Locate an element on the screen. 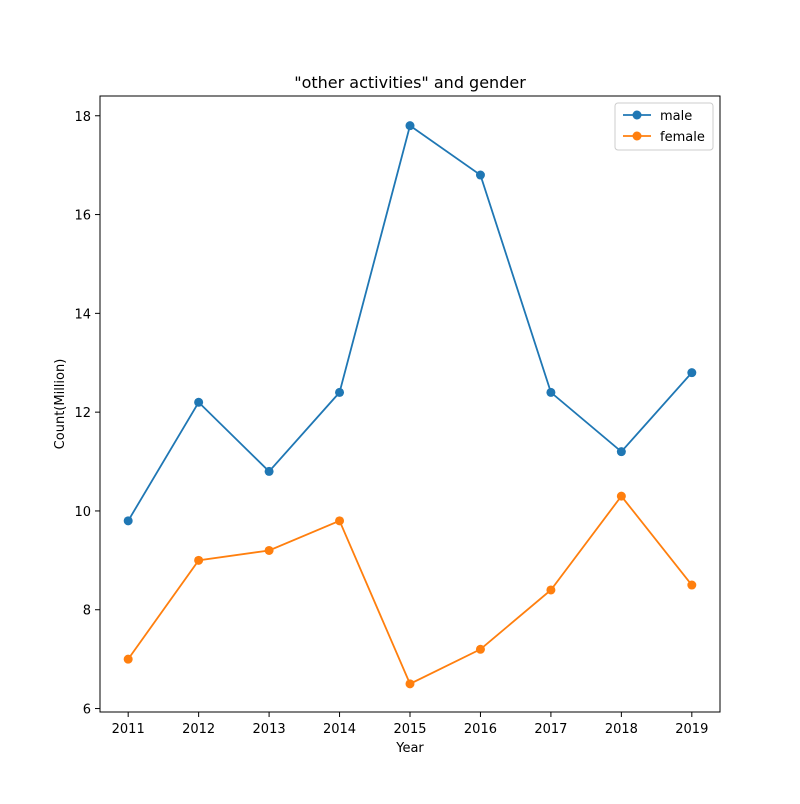  data-point-male-2016 is located at coordinates (480, 175).